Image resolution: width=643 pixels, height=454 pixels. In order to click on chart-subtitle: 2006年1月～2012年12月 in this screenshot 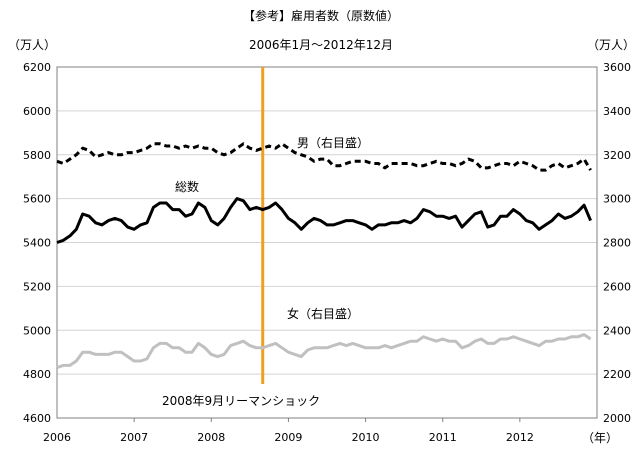, I will do `click(321, 45)`.